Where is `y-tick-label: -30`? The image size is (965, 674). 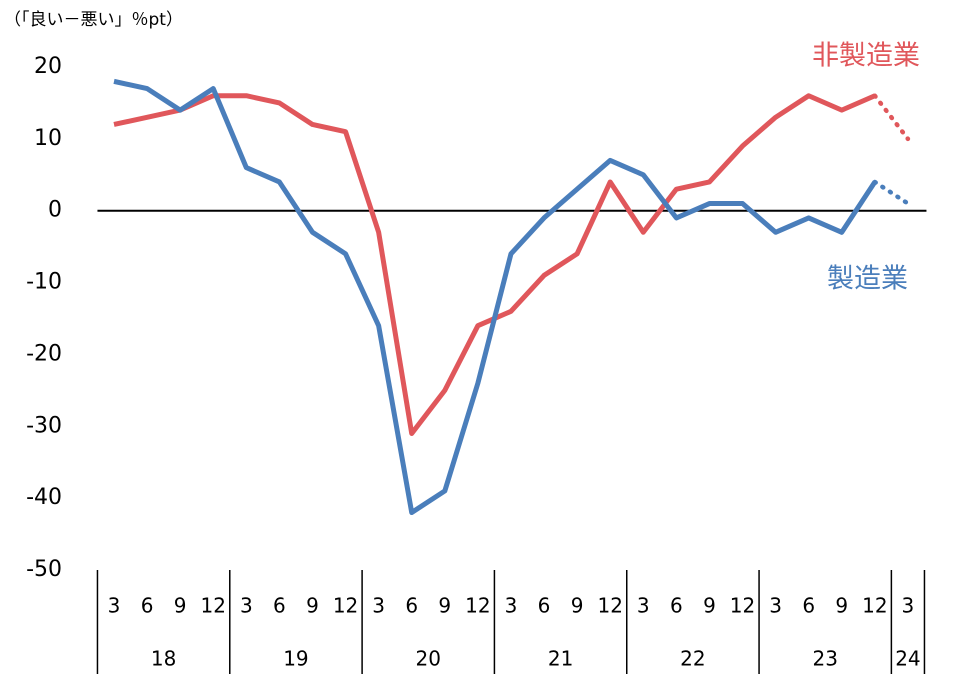 y-tick-label: -30 is located at coordinates (44, 425).